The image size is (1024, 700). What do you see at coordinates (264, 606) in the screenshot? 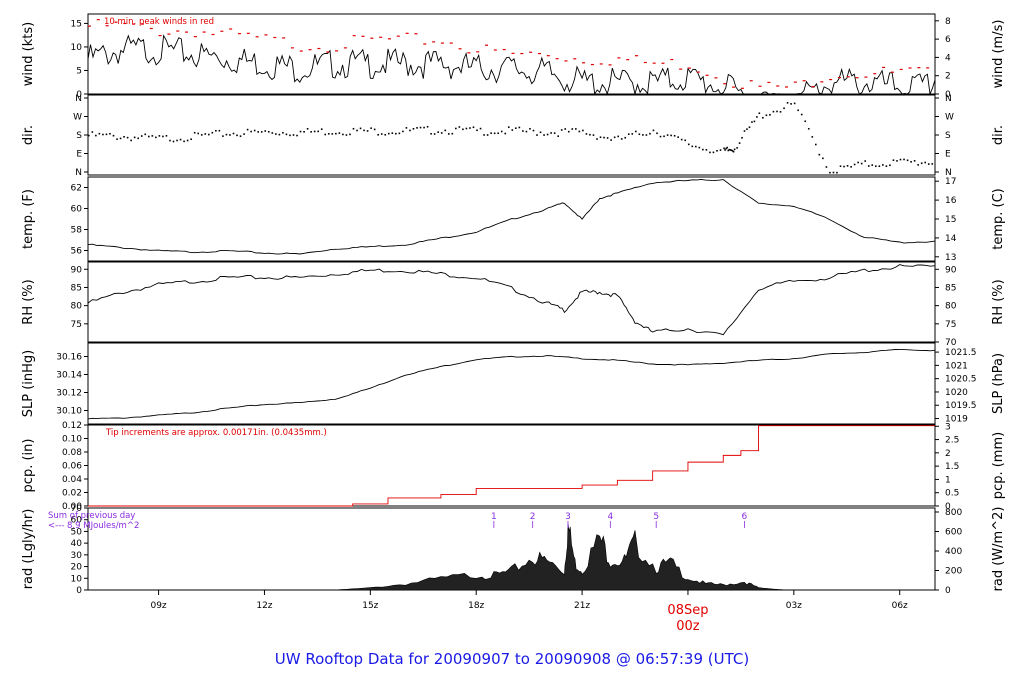
I see `x-tick-label: 12z` at bounding box center [264, 606].